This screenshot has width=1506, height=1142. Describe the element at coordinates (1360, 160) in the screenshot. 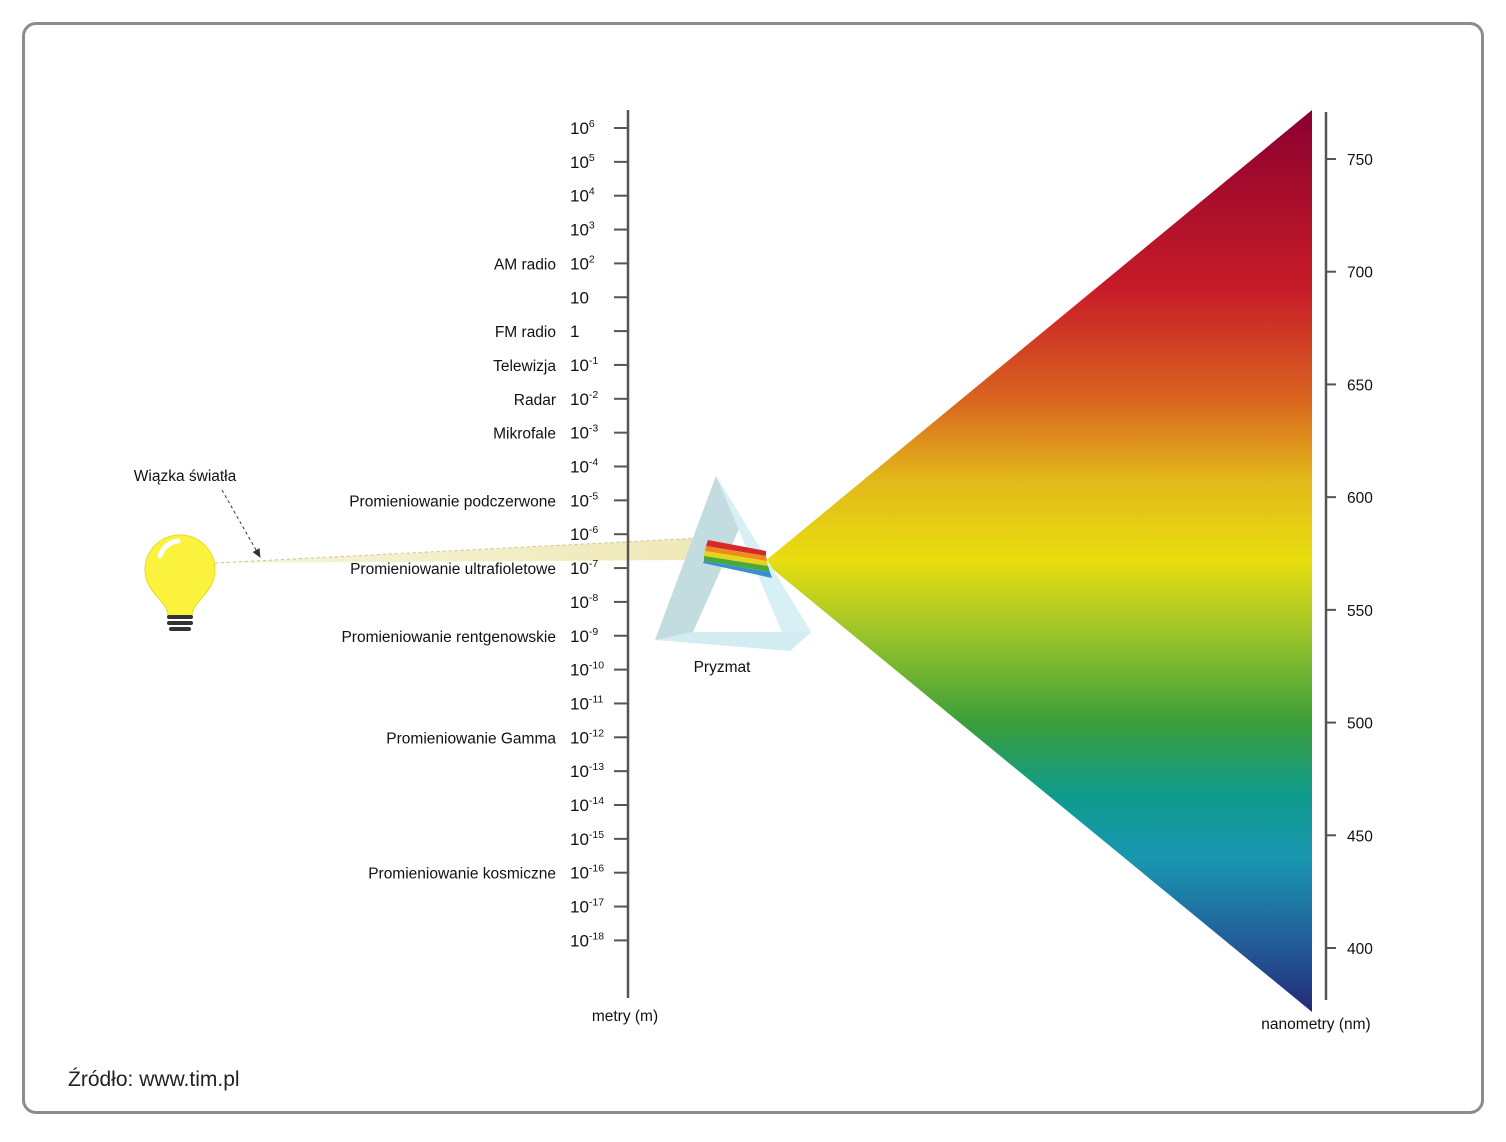

I see `nm-tick-label: 750` at that location.